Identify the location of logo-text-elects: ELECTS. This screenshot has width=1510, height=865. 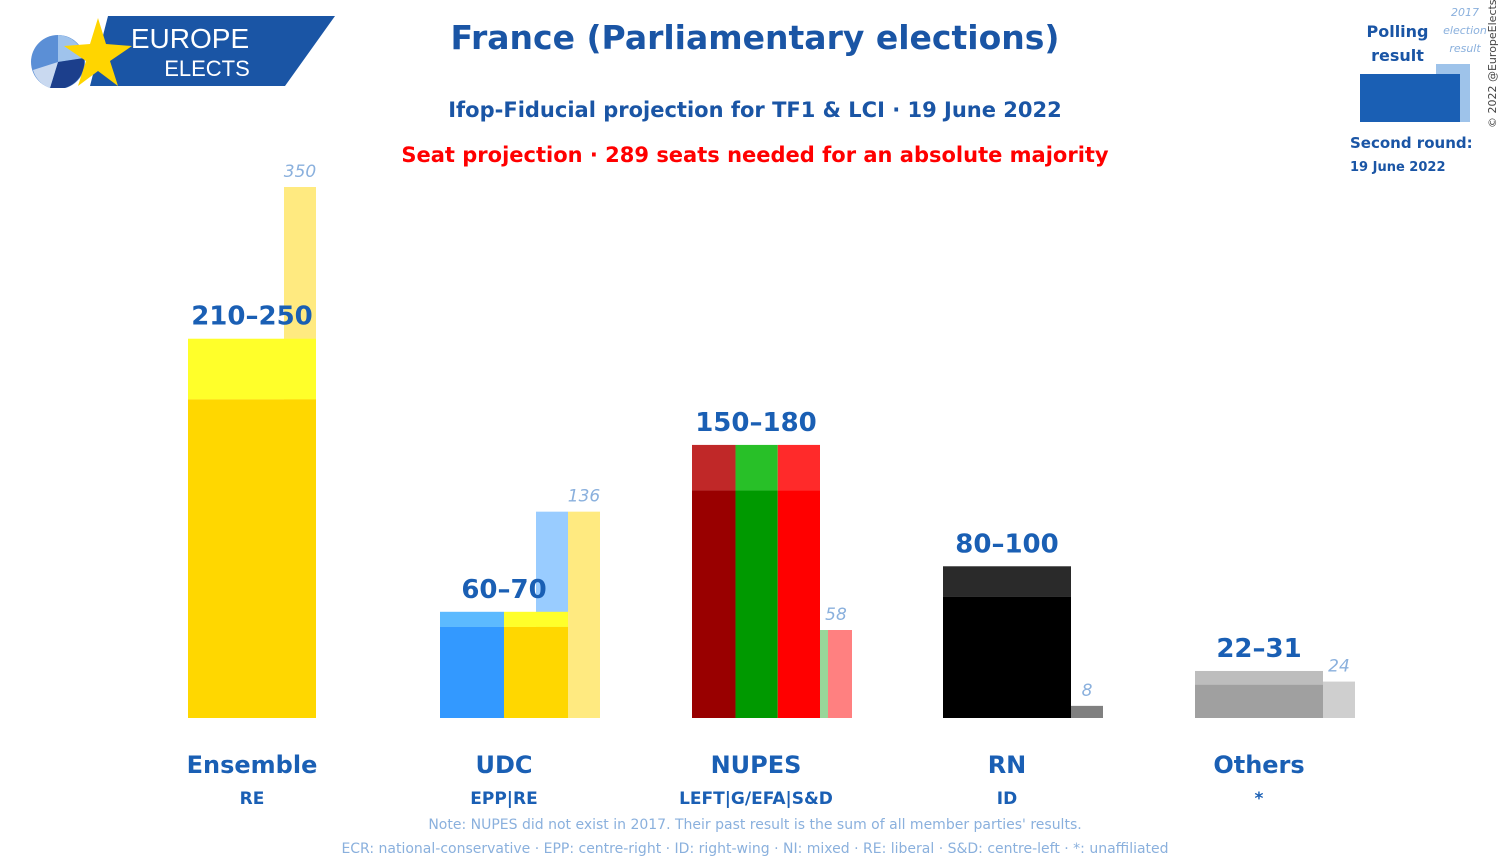
(207, 68).